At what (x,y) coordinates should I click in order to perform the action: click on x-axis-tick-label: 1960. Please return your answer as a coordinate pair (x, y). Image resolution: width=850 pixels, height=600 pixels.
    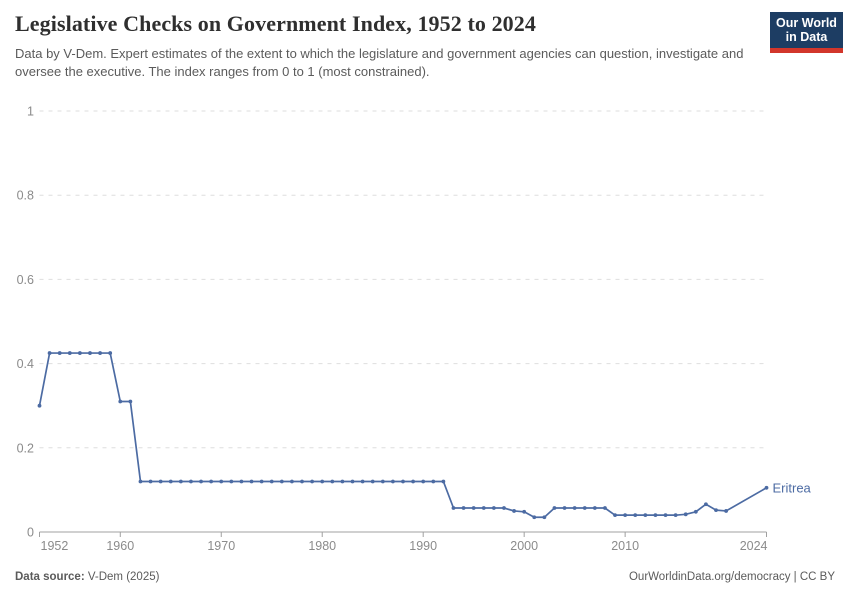
    Looking at the image, I should click on (120, 546).